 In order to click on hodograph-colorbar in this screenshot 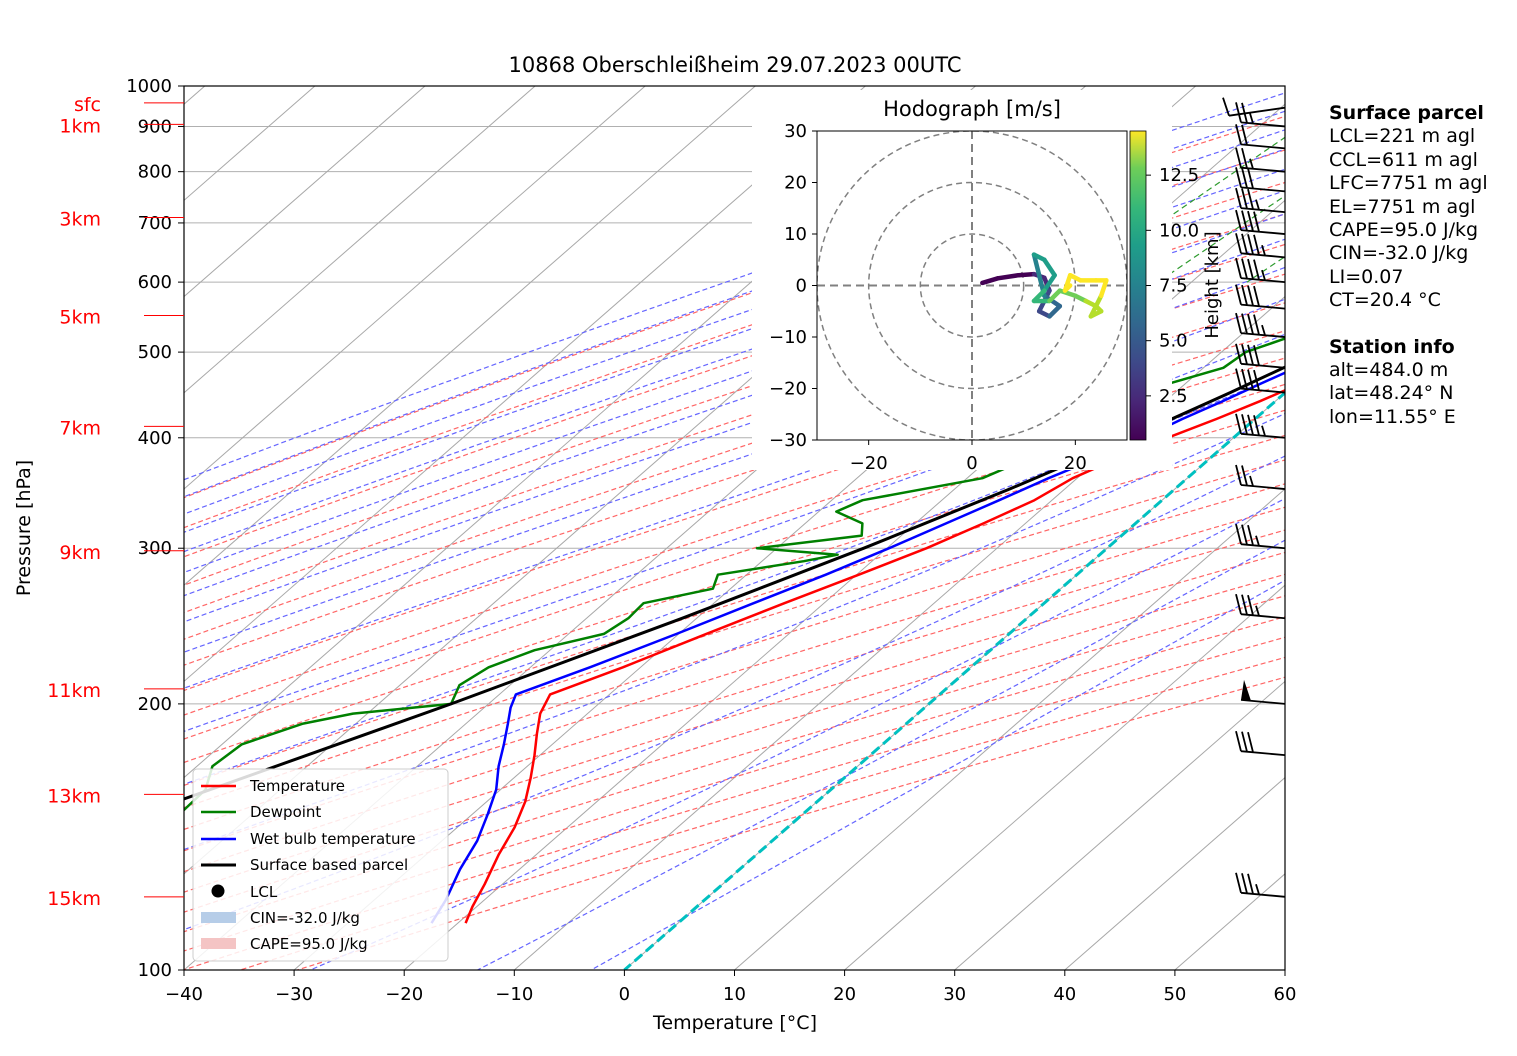, I will do `click(1138, 285)`.